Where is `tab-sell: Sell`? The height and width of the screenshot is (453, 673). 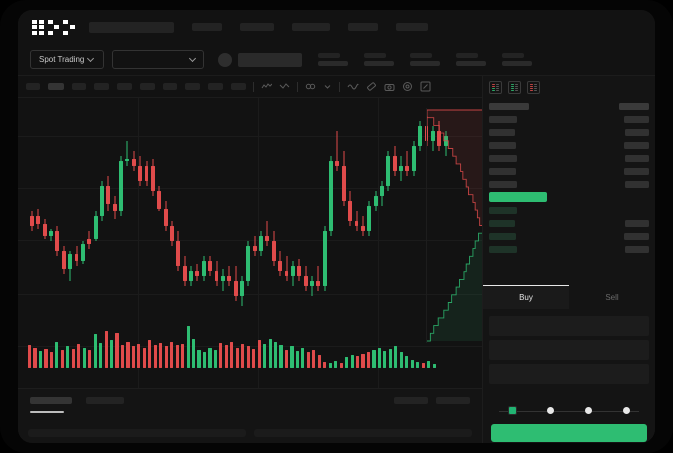
tab-sell: Sell is located at coordinates (612, 297).